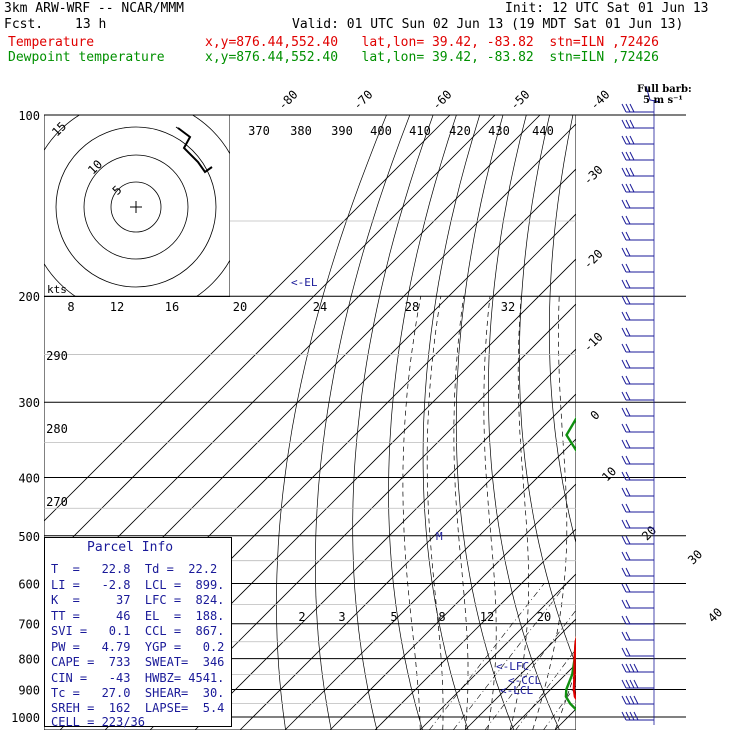 The height and width of the screenshot is (740, 740). I want to click on parcel-row: SVI = 0.1 CCL = 867., so click(138, 631).